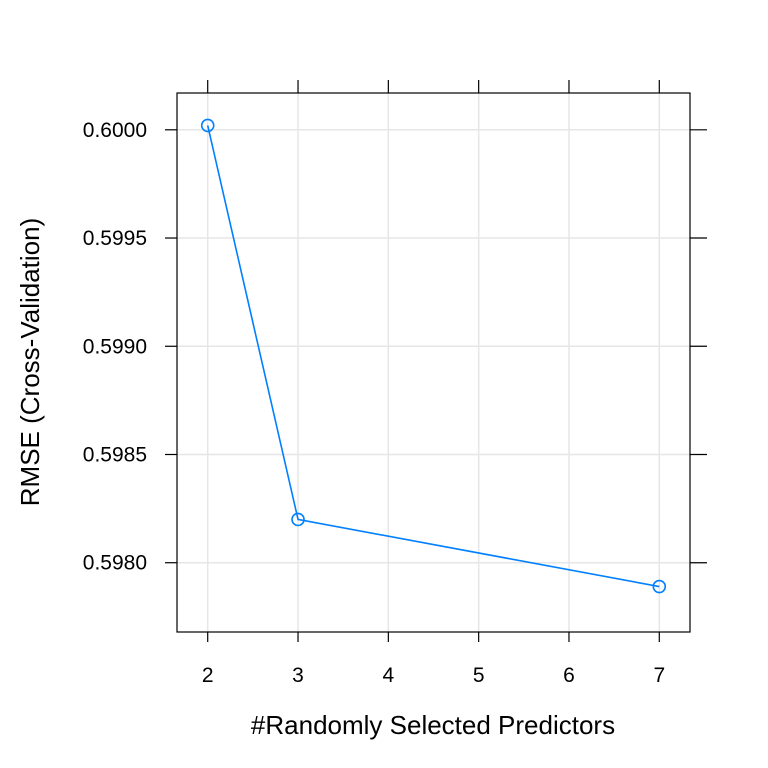 The height and width of the screenshot is (768, 768). I want to click on x-tick-label: 2, so click(208, 675).